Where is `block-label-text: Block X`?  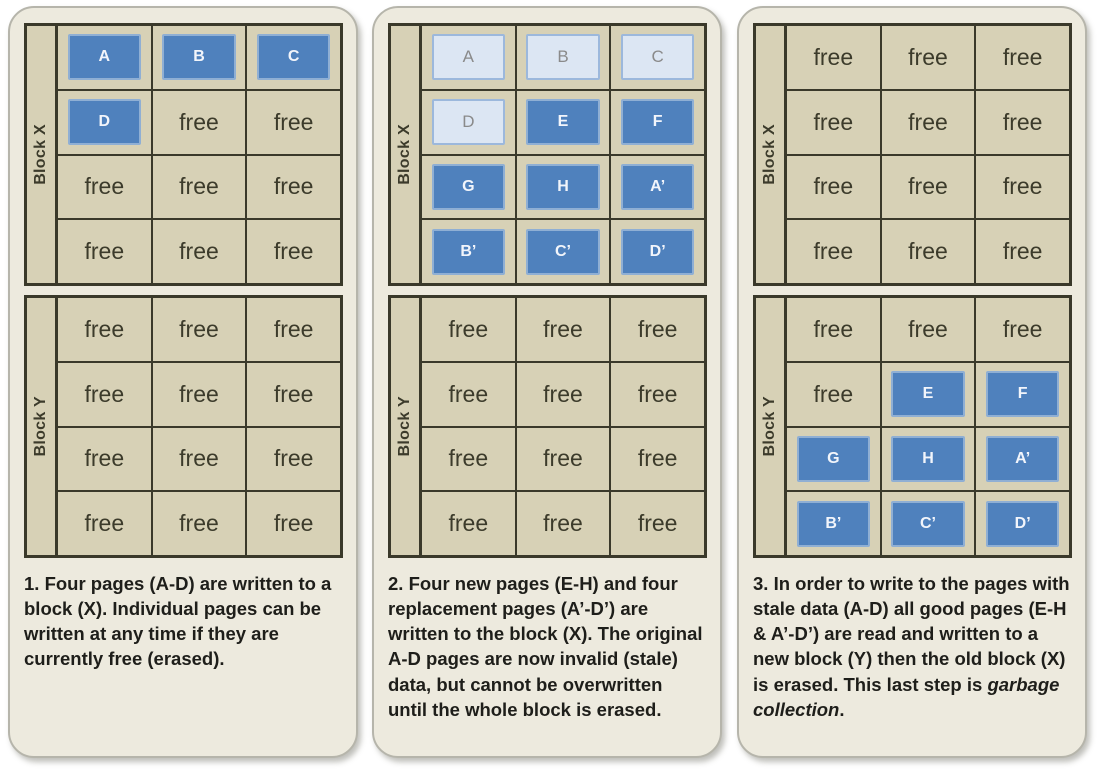 block-label-text: Block X is located at coordinates (769, 154).